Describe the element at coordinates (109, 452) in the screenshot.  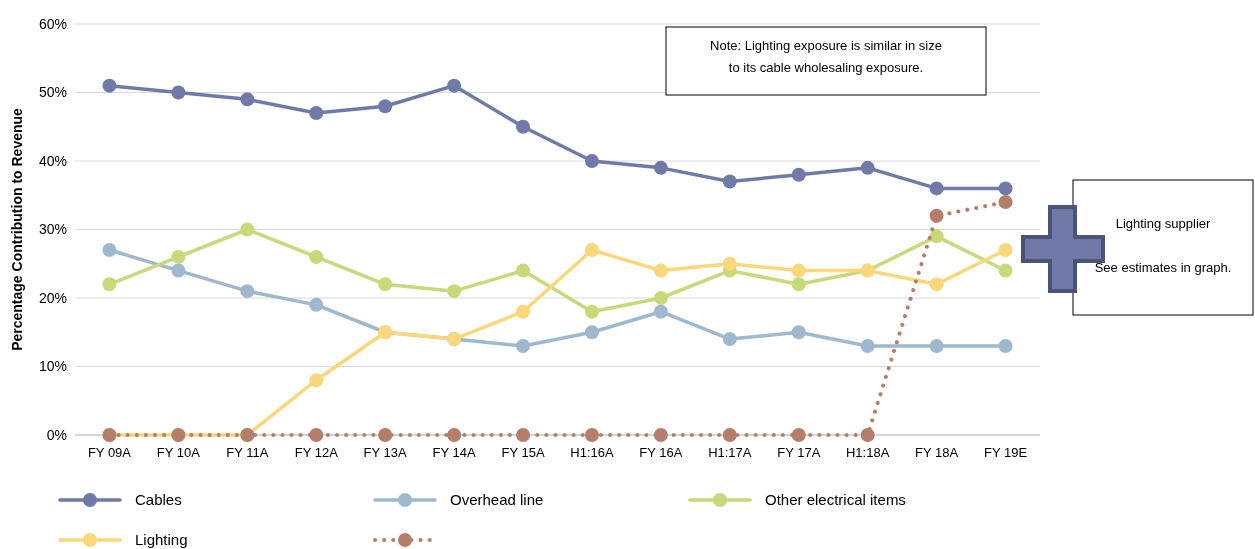
I see `x-tick-label: FY 09A` at that location.